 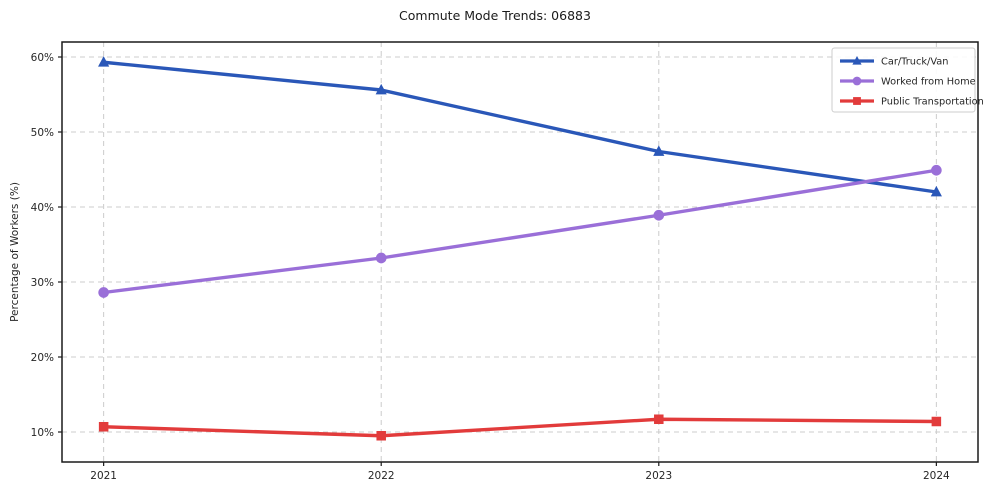 What do you see at coordinates (42, 283) in the screenshot?
I see `y-tick-label: 30%` at bounding box center [42, 283].